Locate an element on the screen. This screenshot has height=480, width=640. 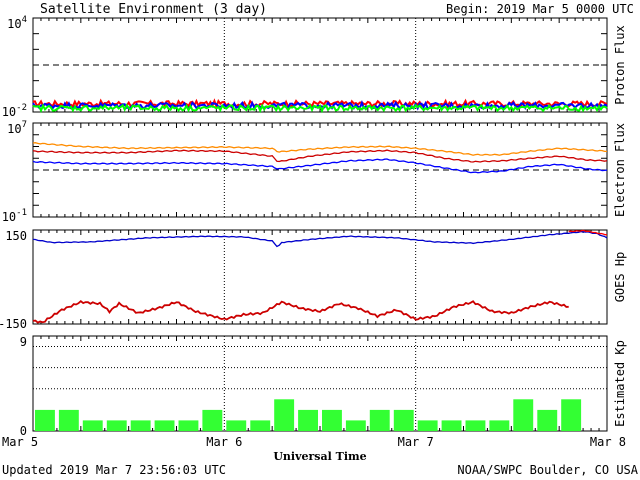
plot-title: Satellite Environment (3 day) is located at coordinates (153, 9).